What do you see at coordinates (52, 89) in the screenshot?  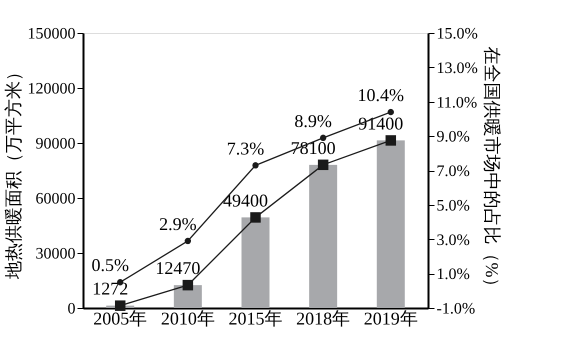 I see `y-tick-label: 120000` at bounding box center [52, 89].